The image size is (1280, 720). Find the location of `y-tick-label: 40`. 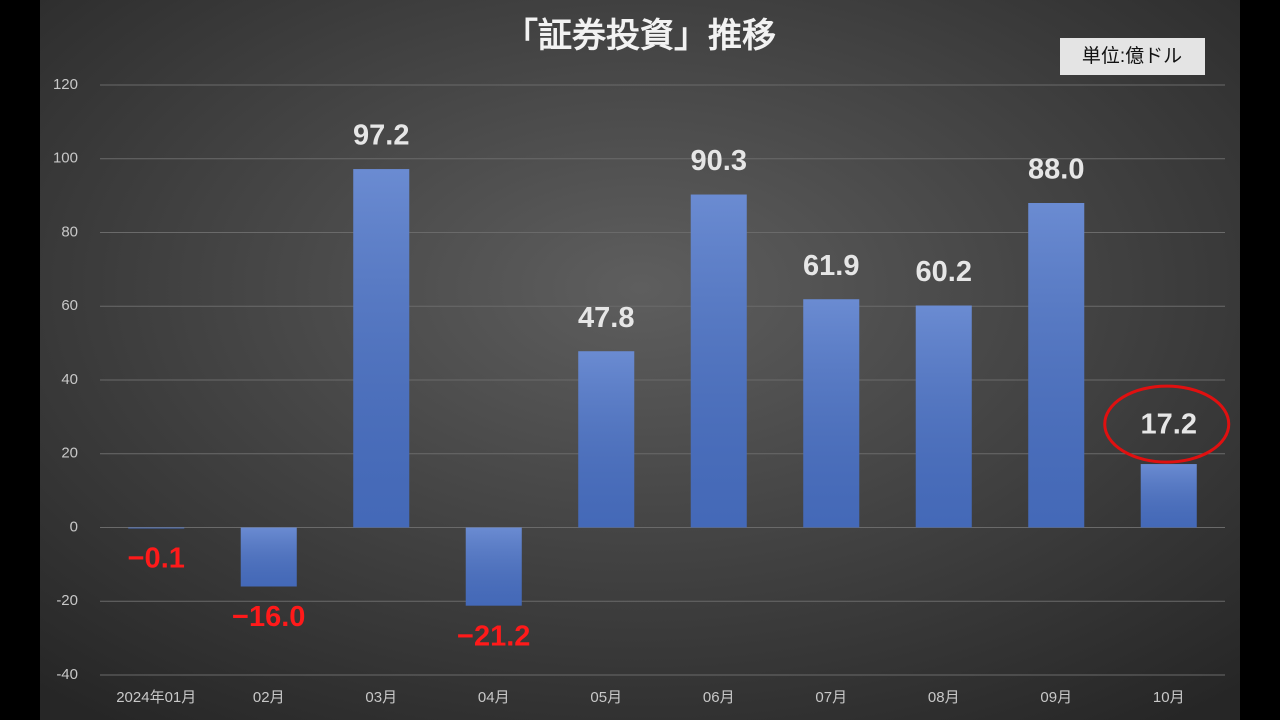

y-tick-label: 40 is located at coordinates (69, 379).